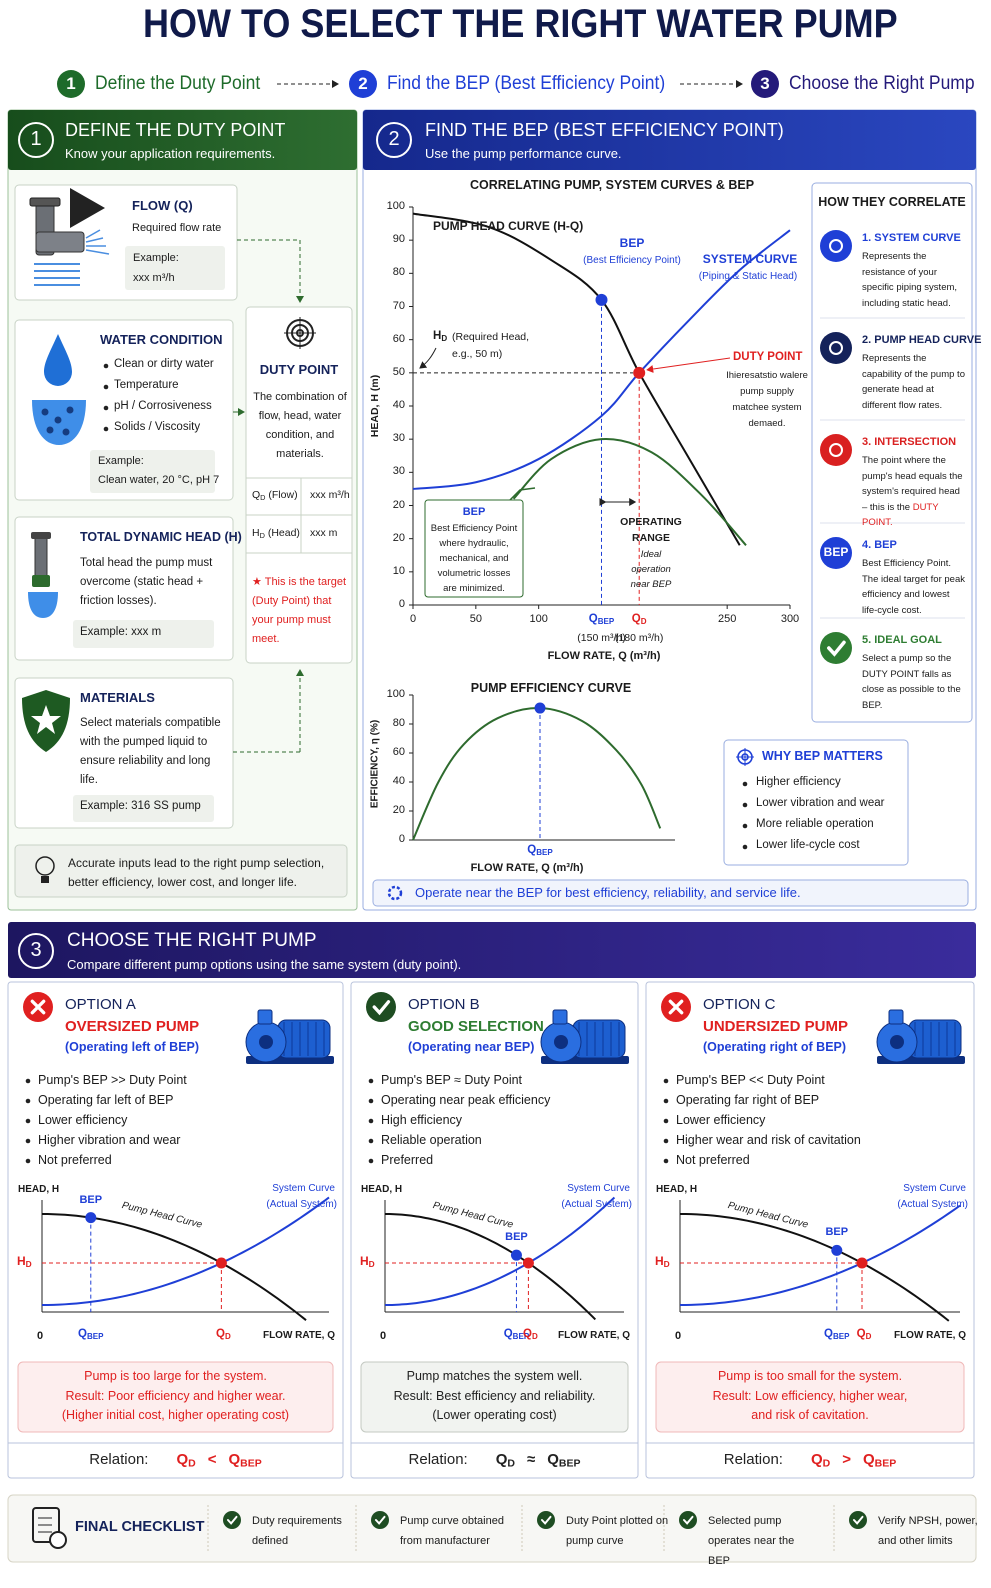 Image resolution: width=991 pixels, height=1588 pixels. Describe the element at coordinates (121, 632) in the screenshot. I see `example-value: Example: xxx m` at that location.